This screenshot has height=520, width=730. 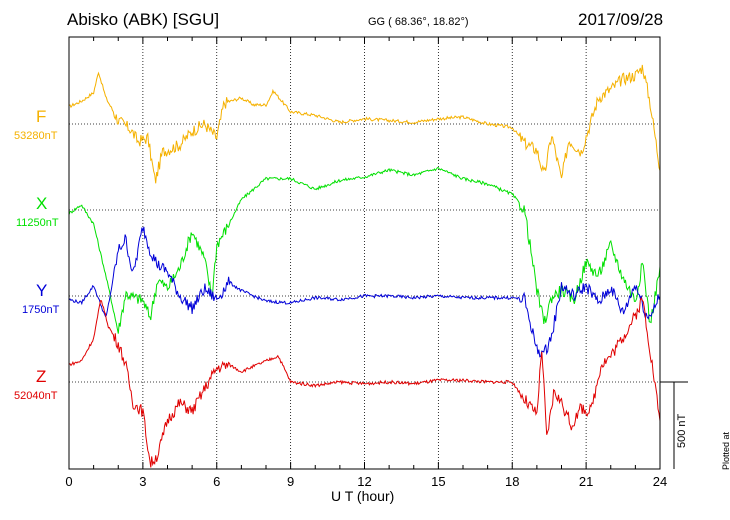 I want to click on x-tick-label: 21, so click(x=586, y=481).